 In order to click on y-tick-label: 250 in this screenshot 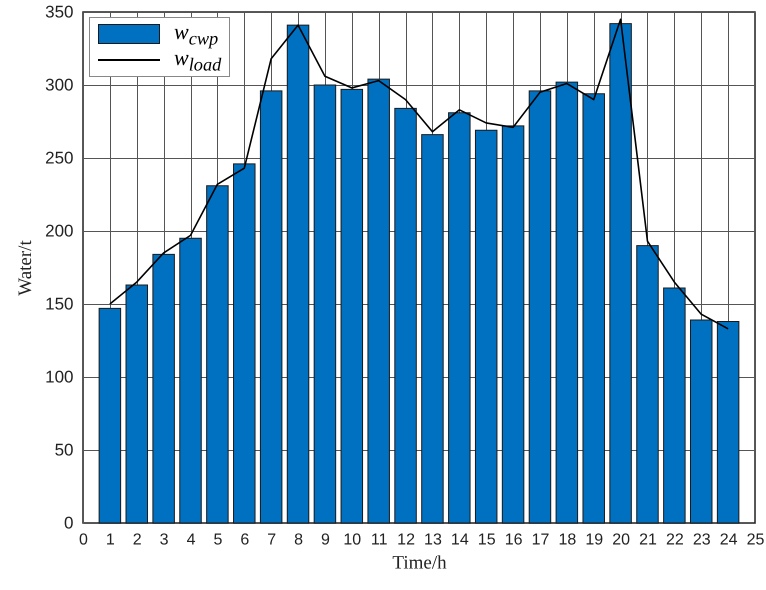, I will do `click(59, 158)`.